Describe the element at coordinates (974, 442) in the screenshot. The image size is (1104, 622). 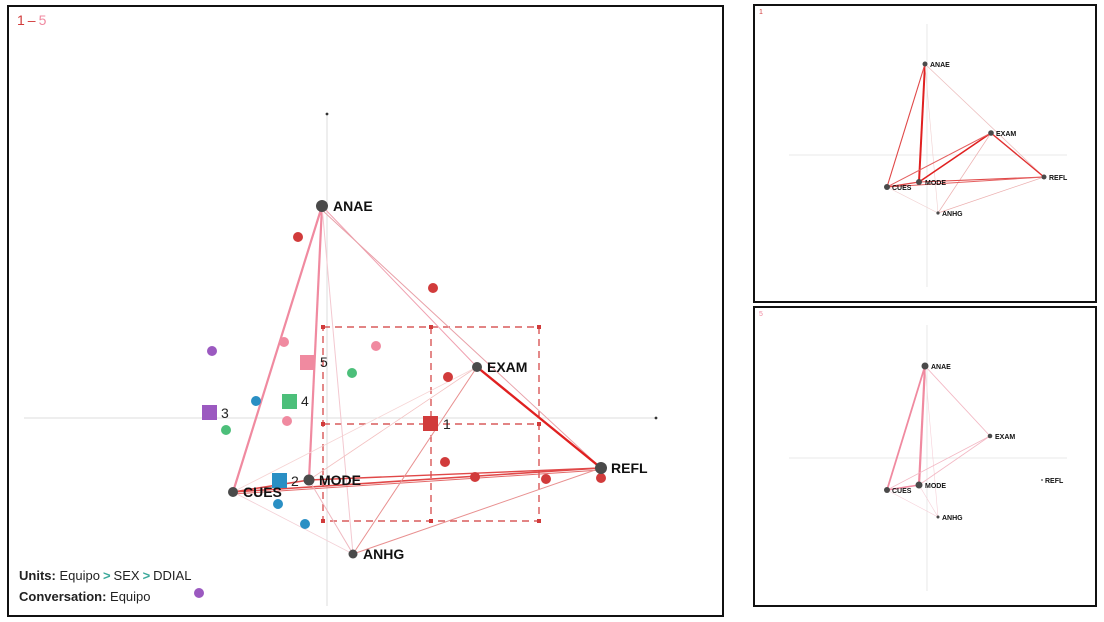
I see `subplot-5-nodes: ANAE EXAM REFL MODE CUES ANHG` at that location.